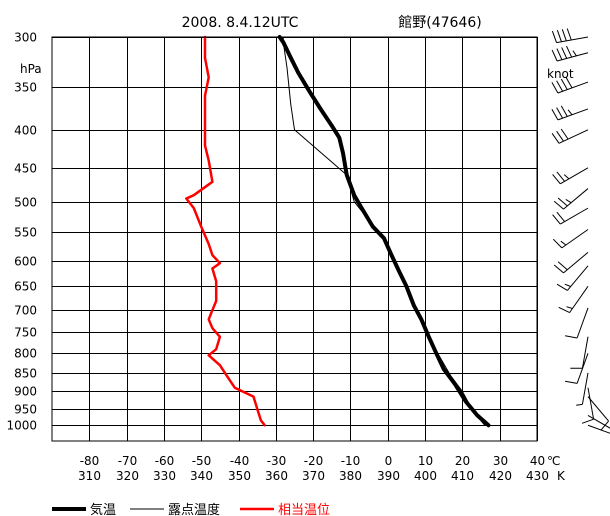  I want to click on wind-barb-480hpa, so click(571, 199).